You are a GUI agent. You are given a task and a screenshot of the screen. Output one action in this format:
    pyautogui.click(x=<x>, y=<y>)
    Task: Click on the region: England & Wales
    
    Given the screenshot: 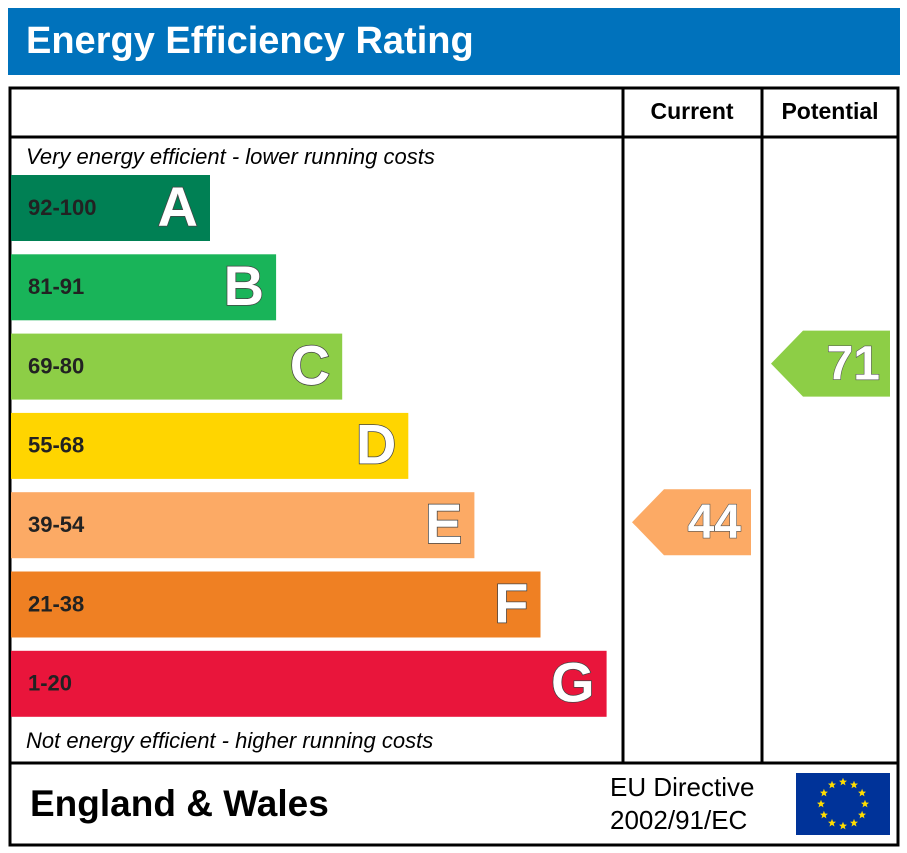 What is the action you would take?
    pyautogui.click(x=179, y=803)
    